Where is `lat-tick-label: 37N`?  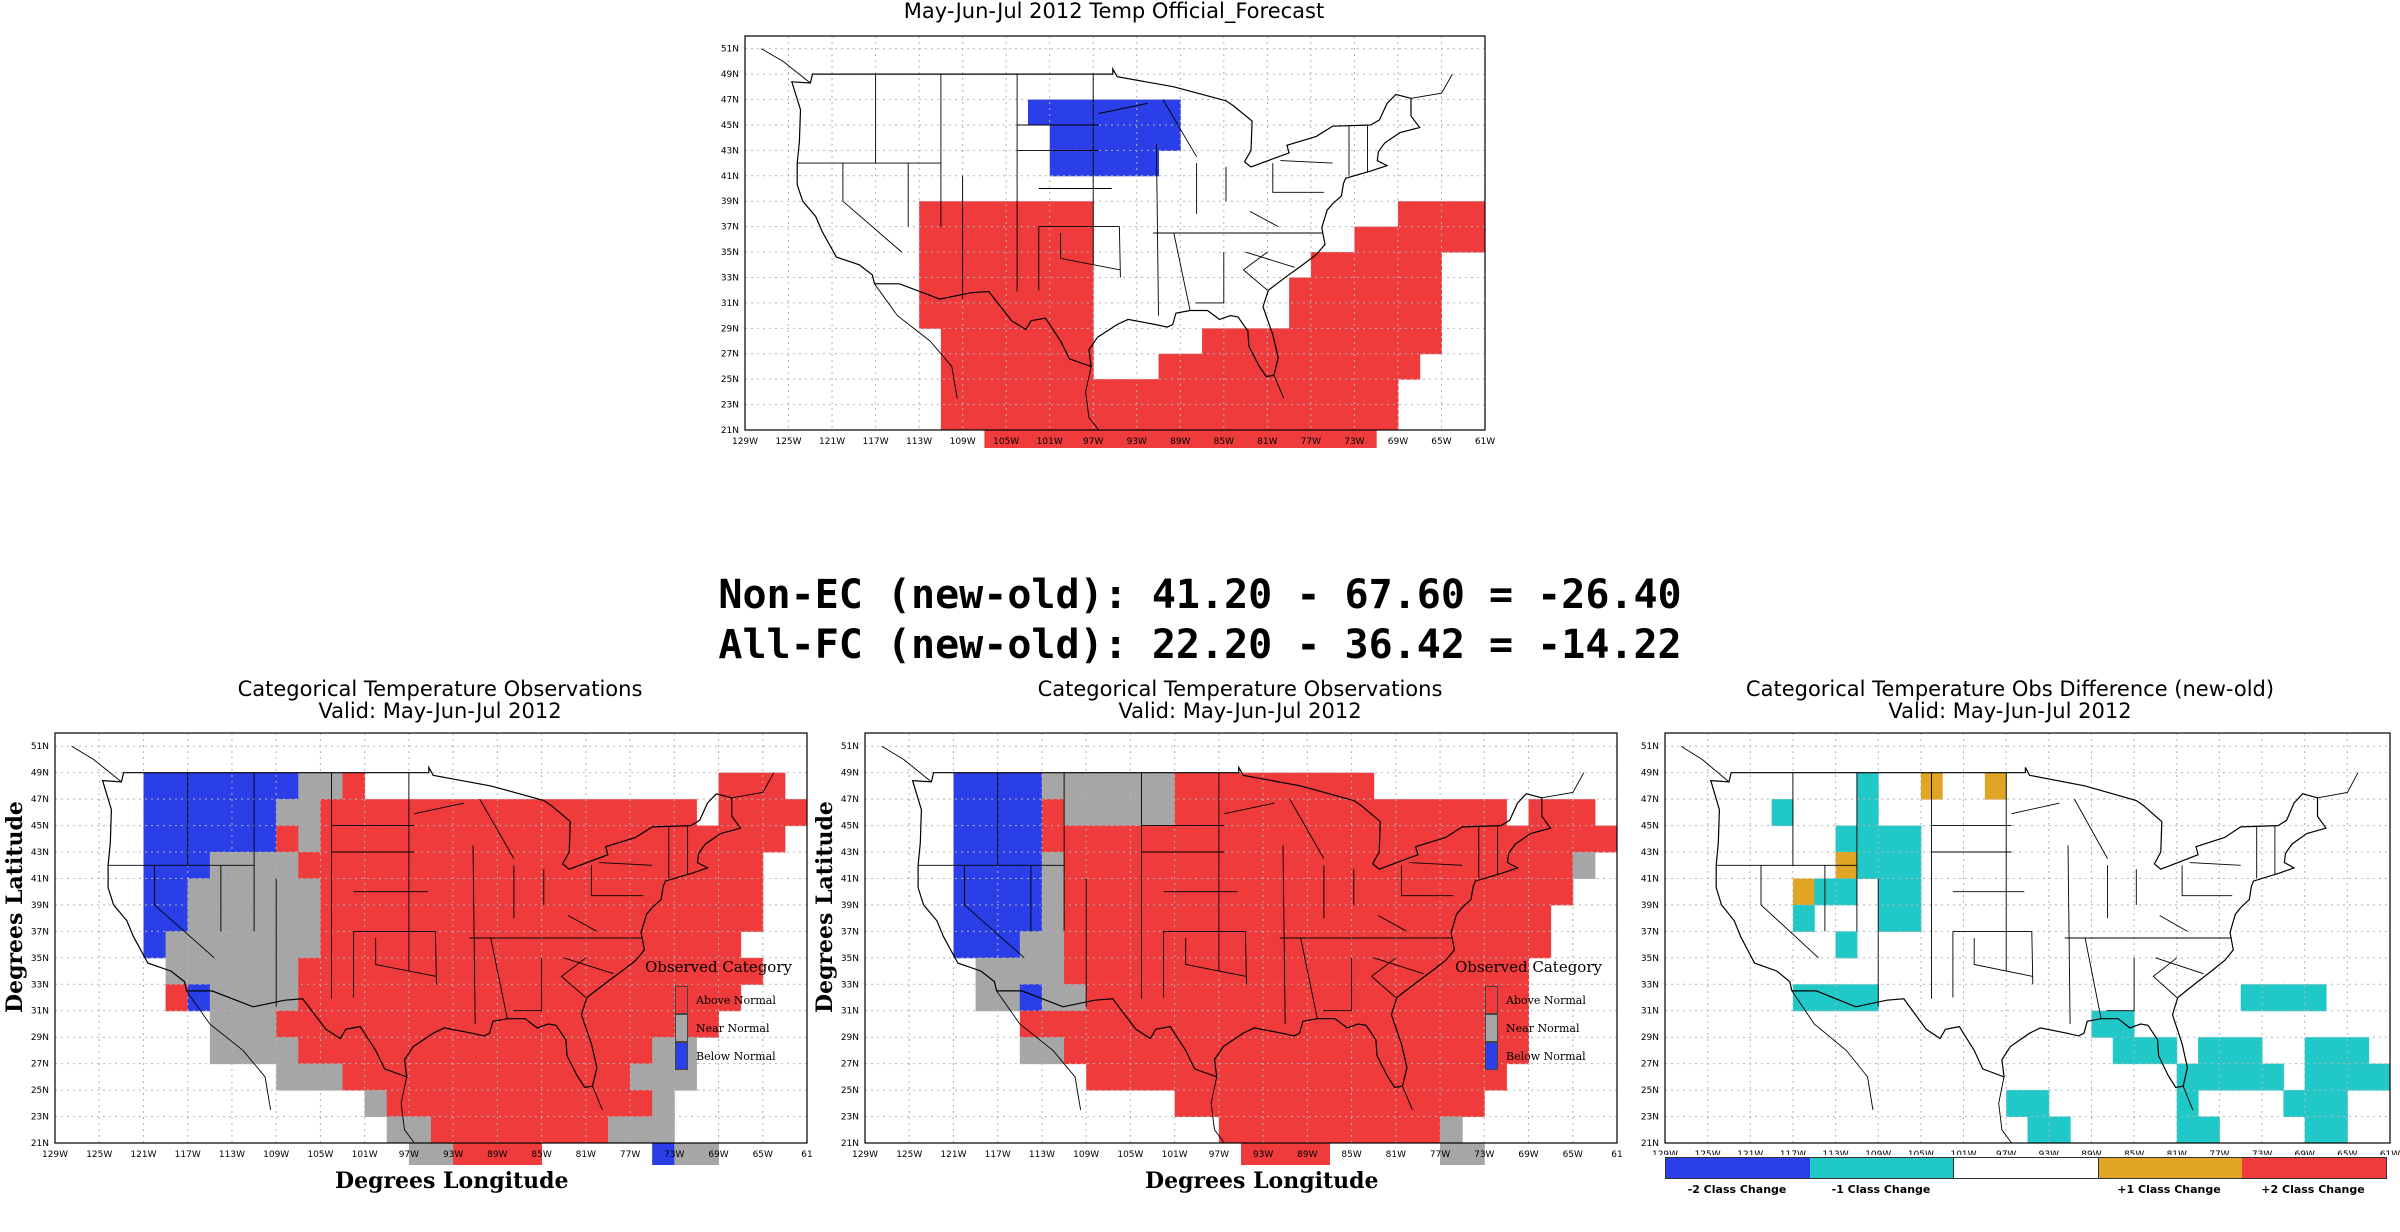 lat-tick-label: 37N is located at coordinates (850, 932).